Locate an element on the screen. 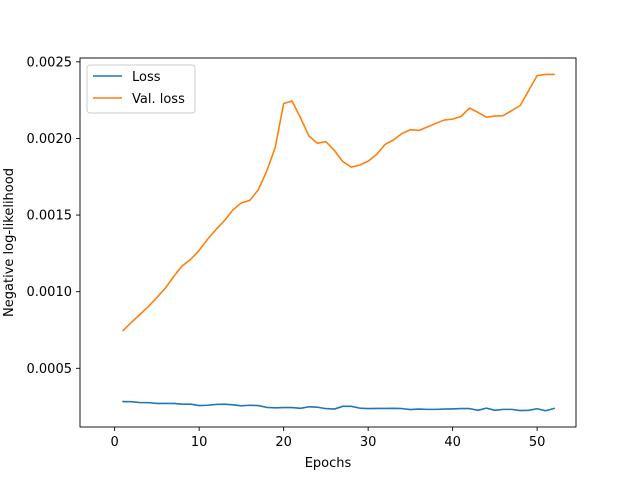  legend-box is located at coordinates (141, 89).